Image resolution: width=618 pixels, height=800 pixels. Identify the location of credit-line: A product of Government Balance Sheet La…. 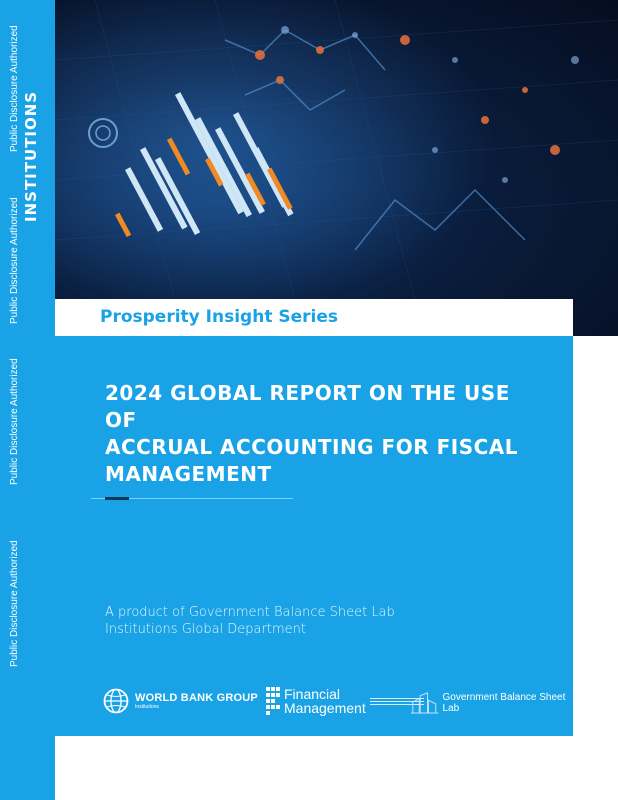
(250, 612).